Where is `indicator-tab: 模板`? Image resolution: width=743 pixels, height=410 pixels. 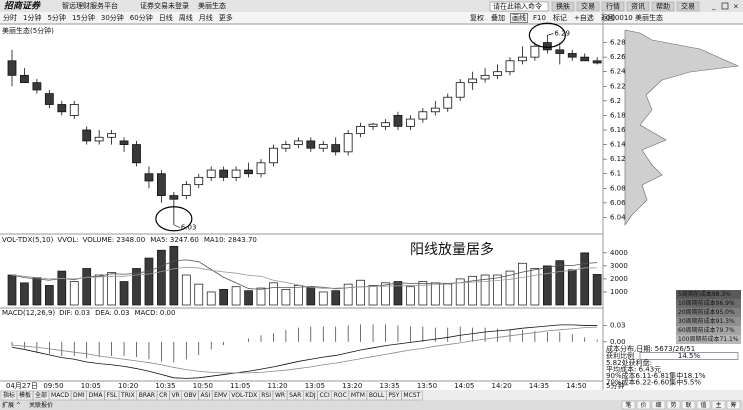 indicator-tab: 模板 is located at coordinates (25, 395).